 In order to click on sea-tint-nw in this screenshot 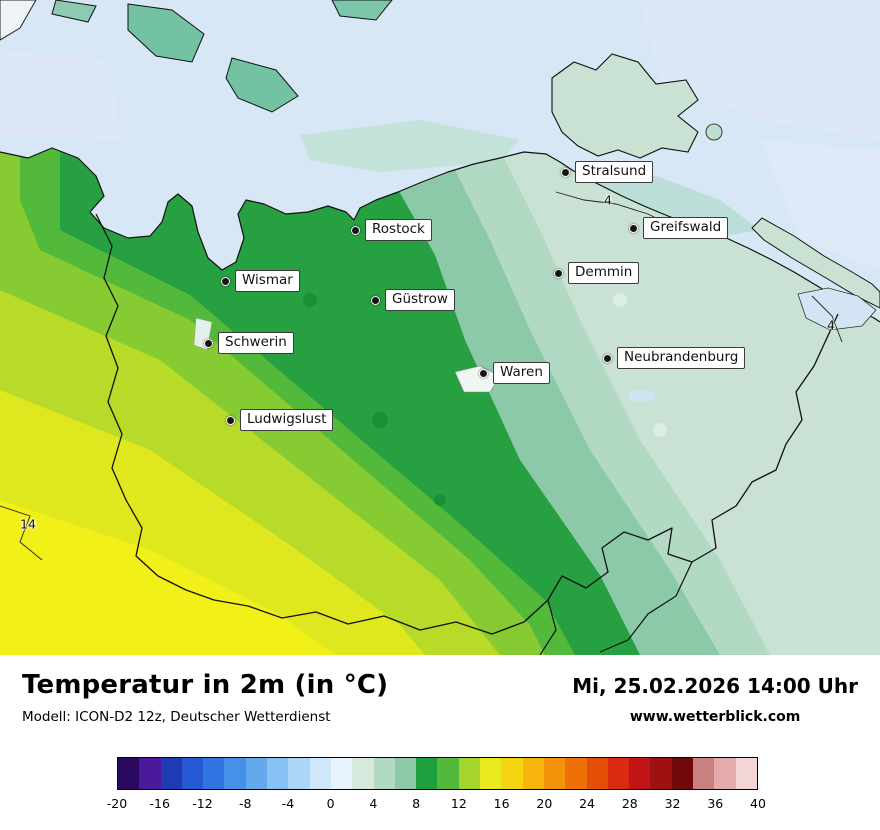, I will do `click(60, 95)`.